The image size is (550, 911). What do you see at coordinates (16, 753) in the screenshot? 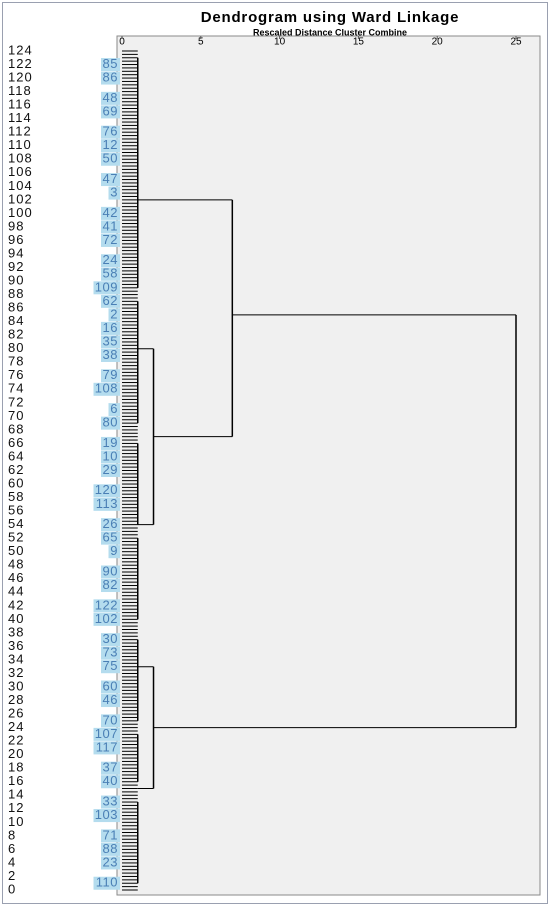
I see `y-tick-label: 20` at bounding box center [16, 753].